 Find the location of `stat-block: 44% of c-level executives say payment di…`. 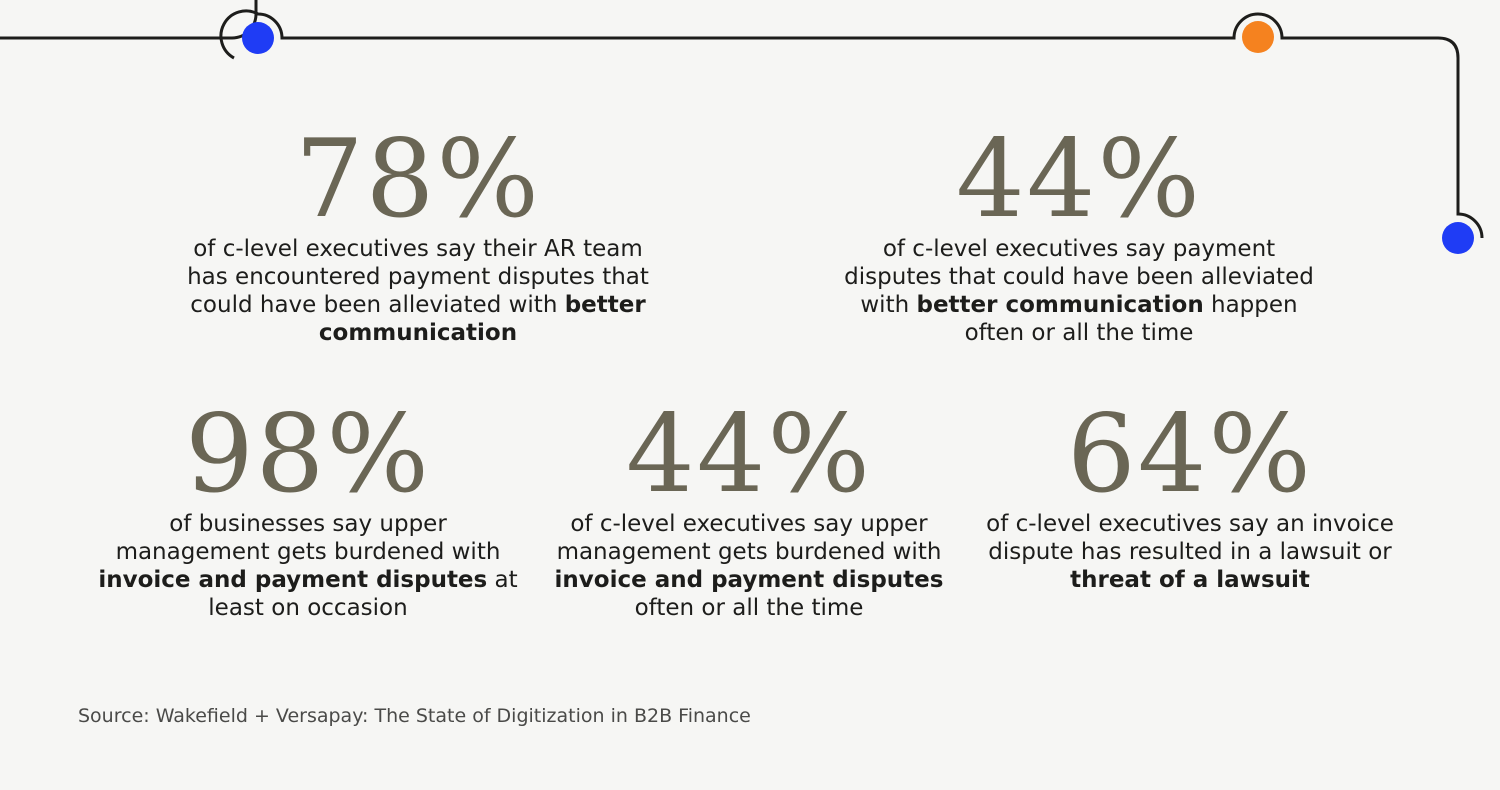

stat-block: 44% of c-level executives say payment di… is located at coordinates (1079, 236).